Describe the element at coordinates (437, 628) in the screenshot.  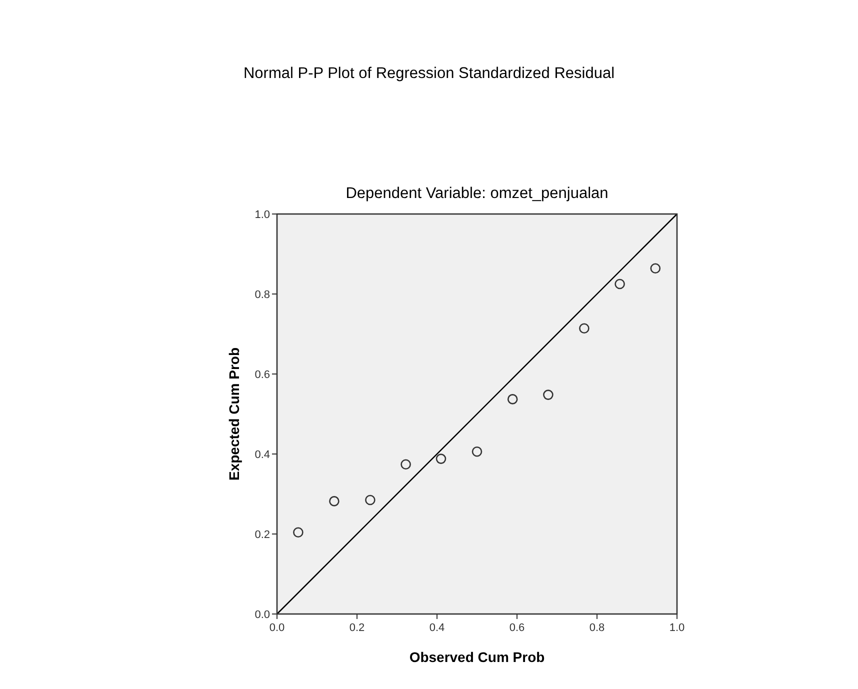
I see `x-tick-label: 0.4` at that location.